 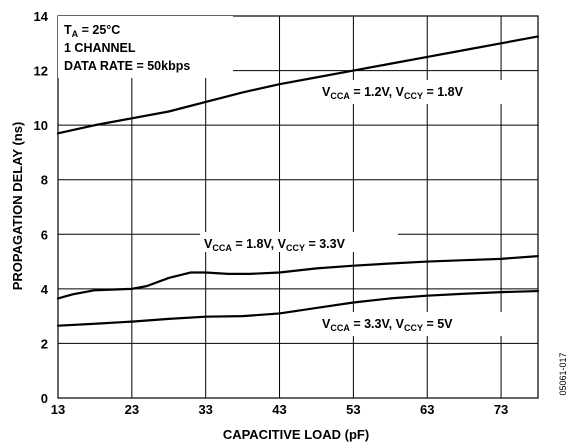 What do you see at coordinates (387, 325) in the screenshot?
I see `series-label-3-text: VCCA = 3.3V, VCCY = 5V` at bounding box center [387, 325].